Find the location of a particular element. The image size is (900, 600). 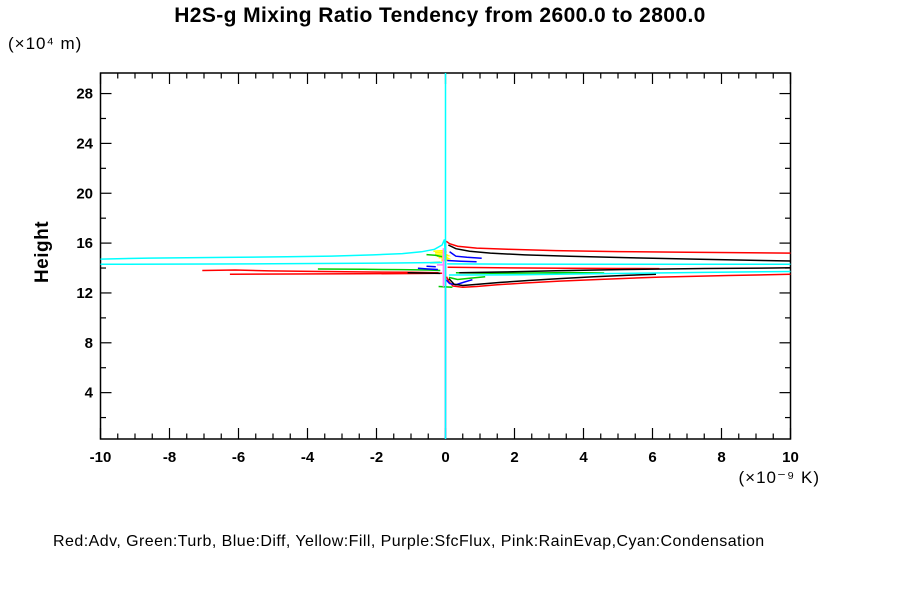

y-tick-label: 8 is located at coordinates (89, 343).